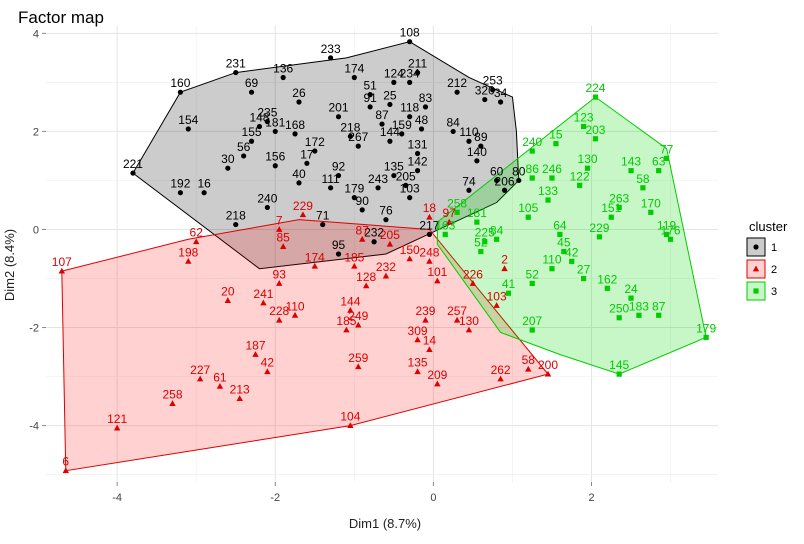 The height and width of the screenshot is (544, 804). What do you see at coordinates (339, 245) in the screenshot?
I see `point-label: 95` at bounding box center [339, 245].